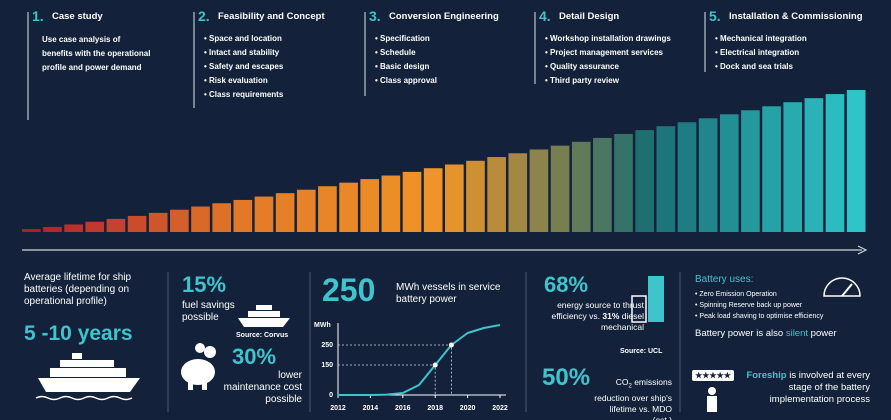 This screenshot has height=420, width=891. What do you see at coordinates (262, 335) in the screenshot?
I see `fuel-source: Source: Corvus` at bounding box center [262, 335].